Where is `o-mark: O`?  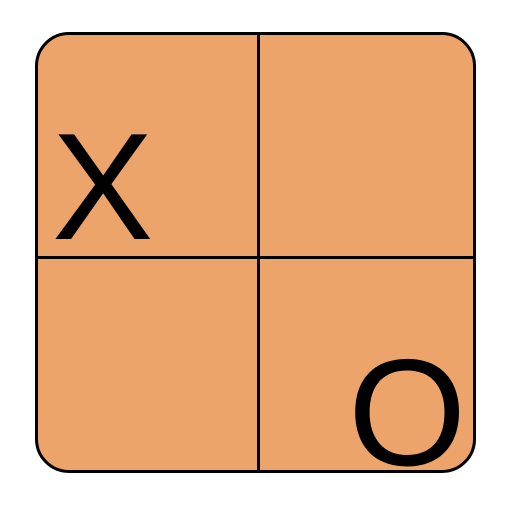 o-mark: O is located at coordinates (407, 400).